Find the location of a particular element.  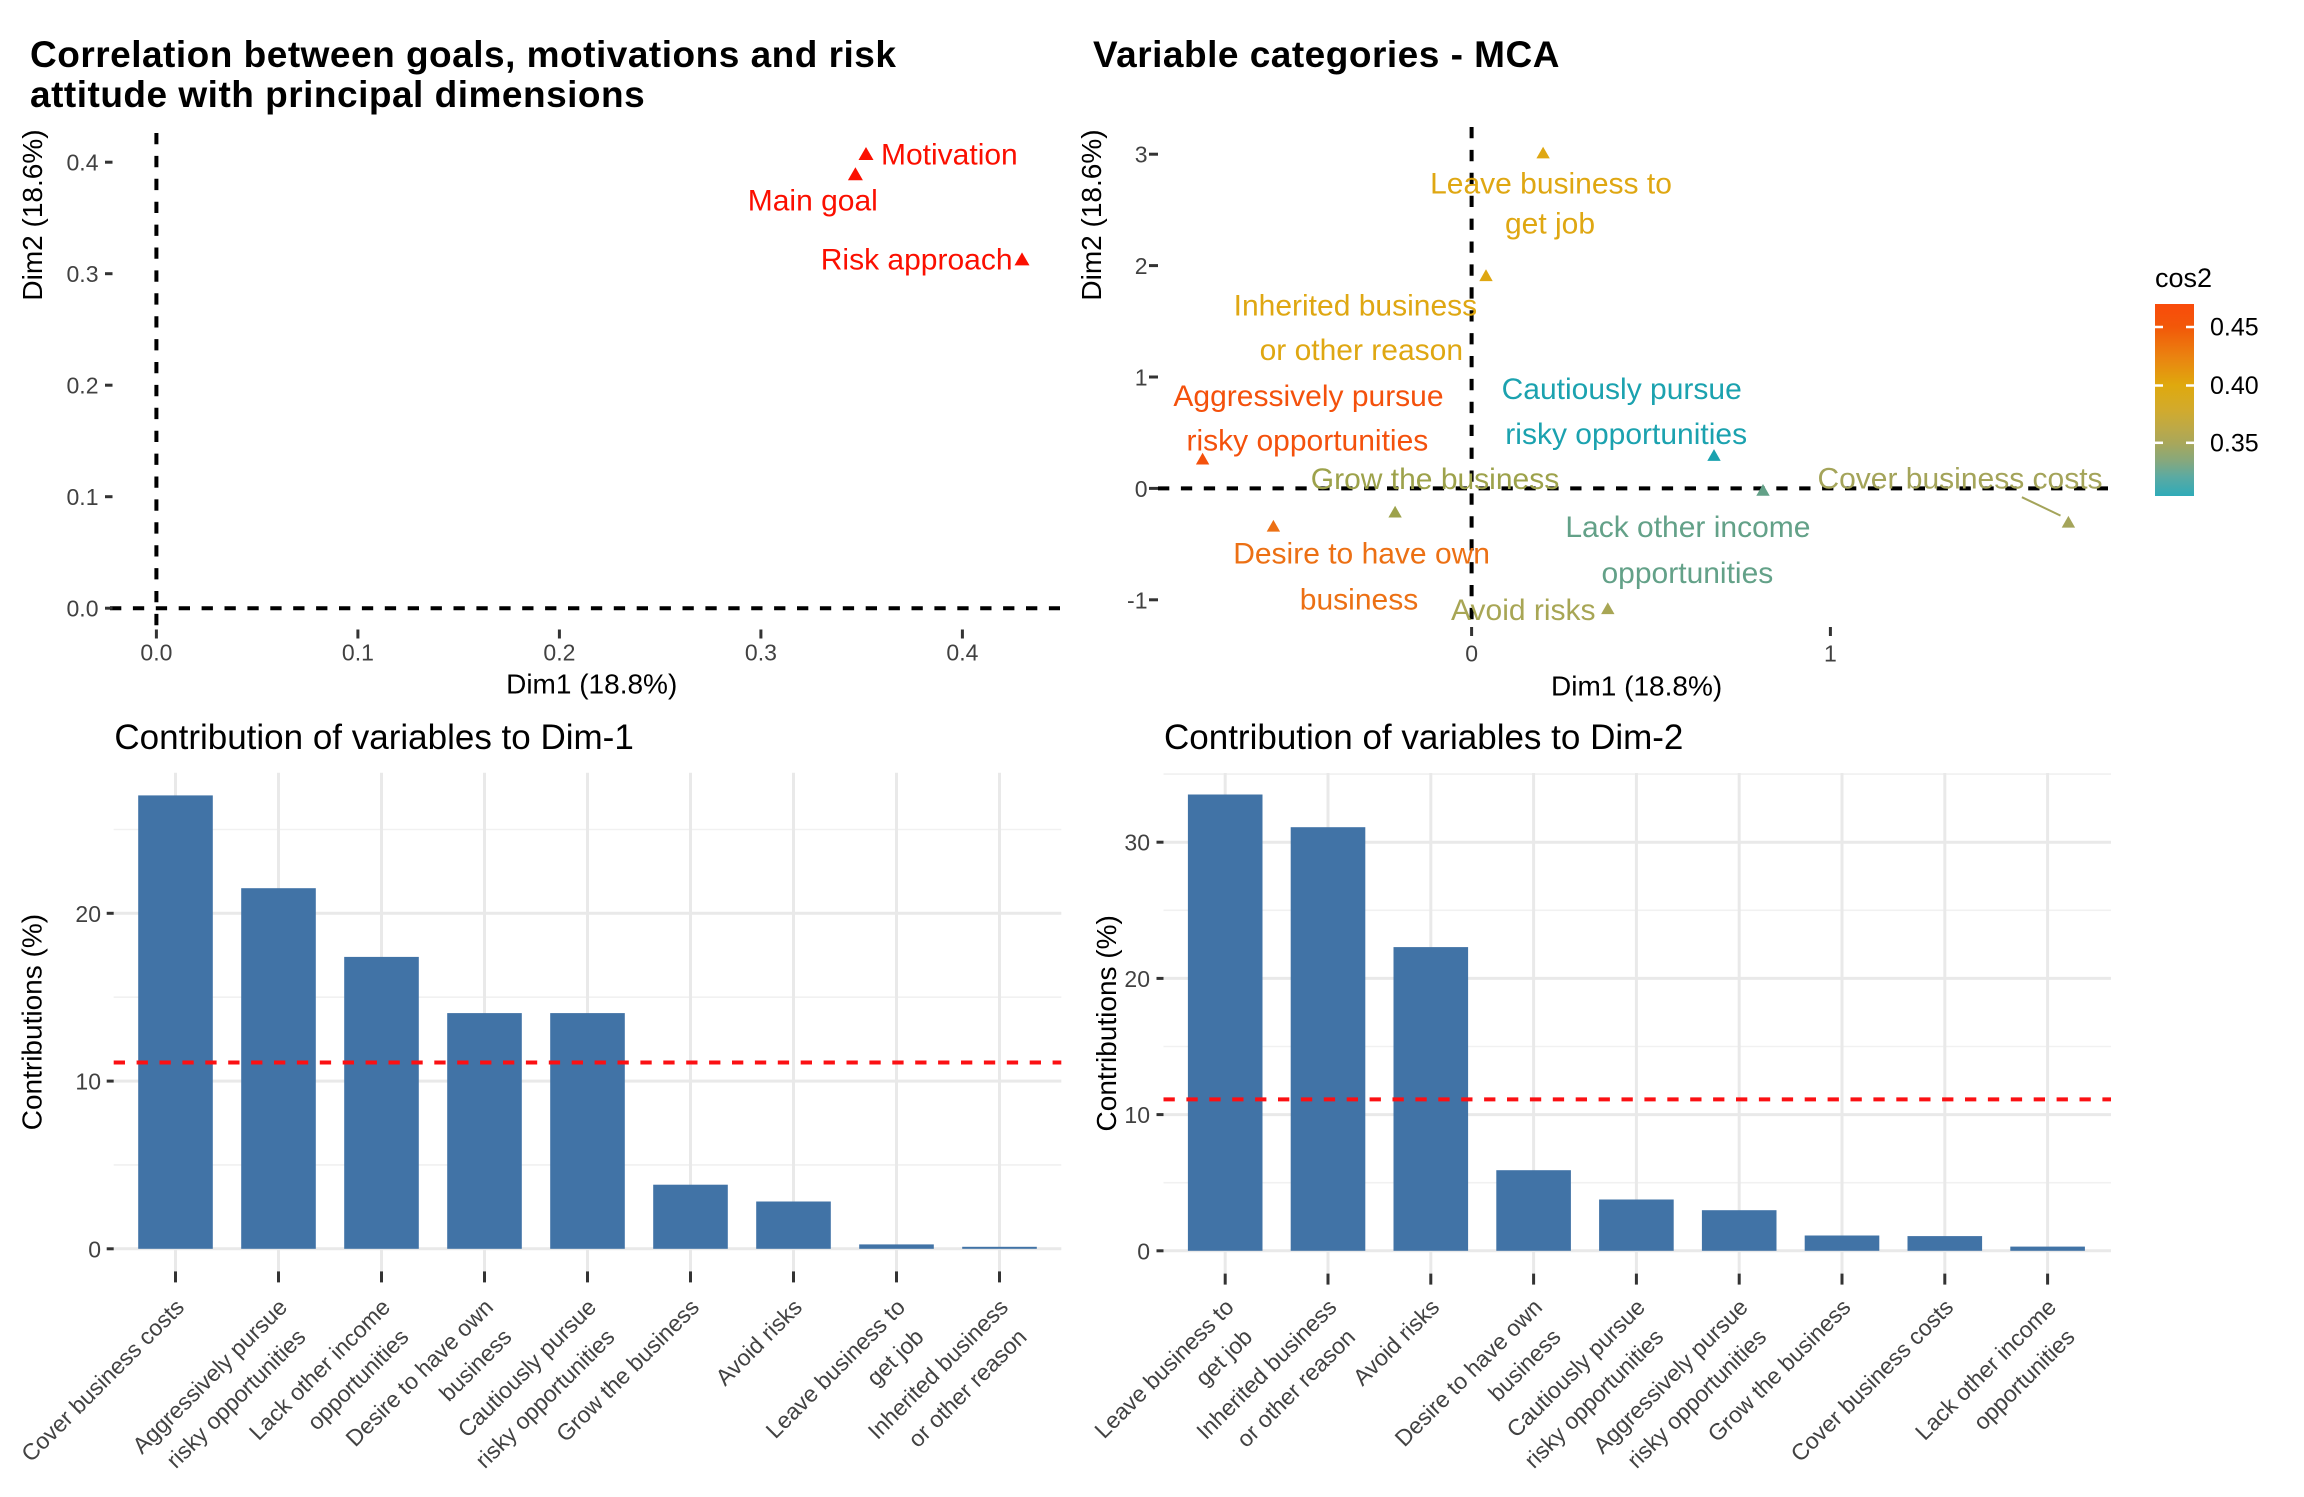

svg-text: 2 is located at coordinates (1141, 266).